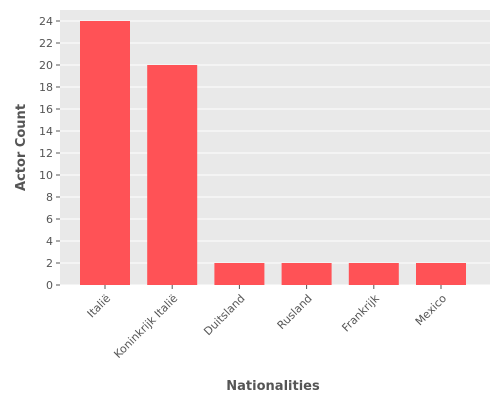 Image resolution: width=500 pixels, height=404 pixels. What do you see at coordinates (224, 315) in the screenshot?
I see `x-tick-label-2: Duitsland` at bounding box center [224, 315].